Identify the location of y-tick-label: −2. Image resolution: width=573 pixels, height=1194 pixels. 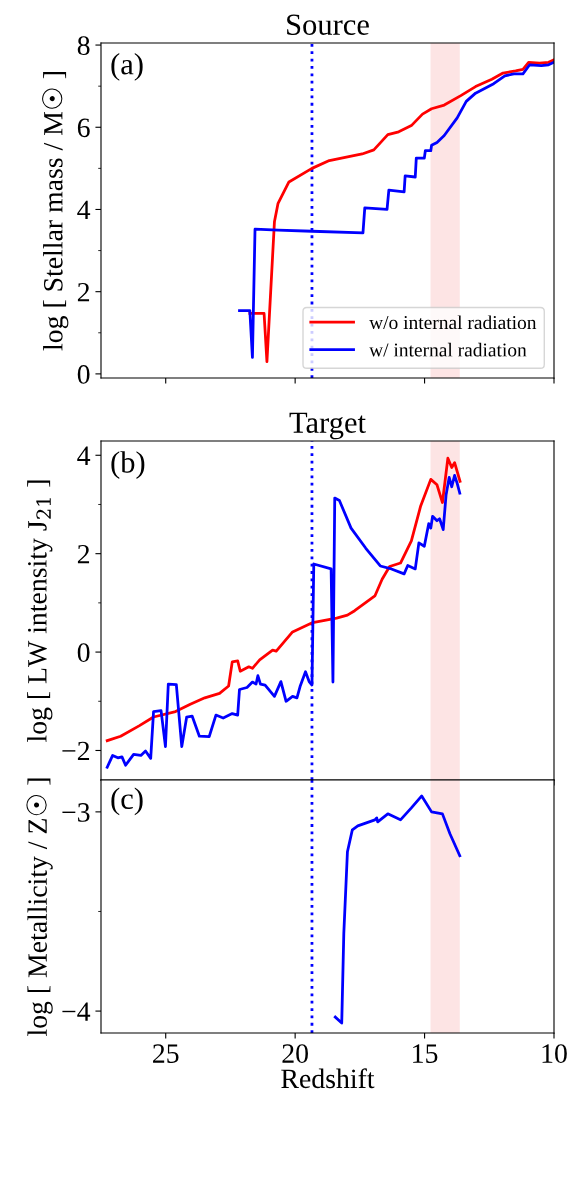
(76, 751).